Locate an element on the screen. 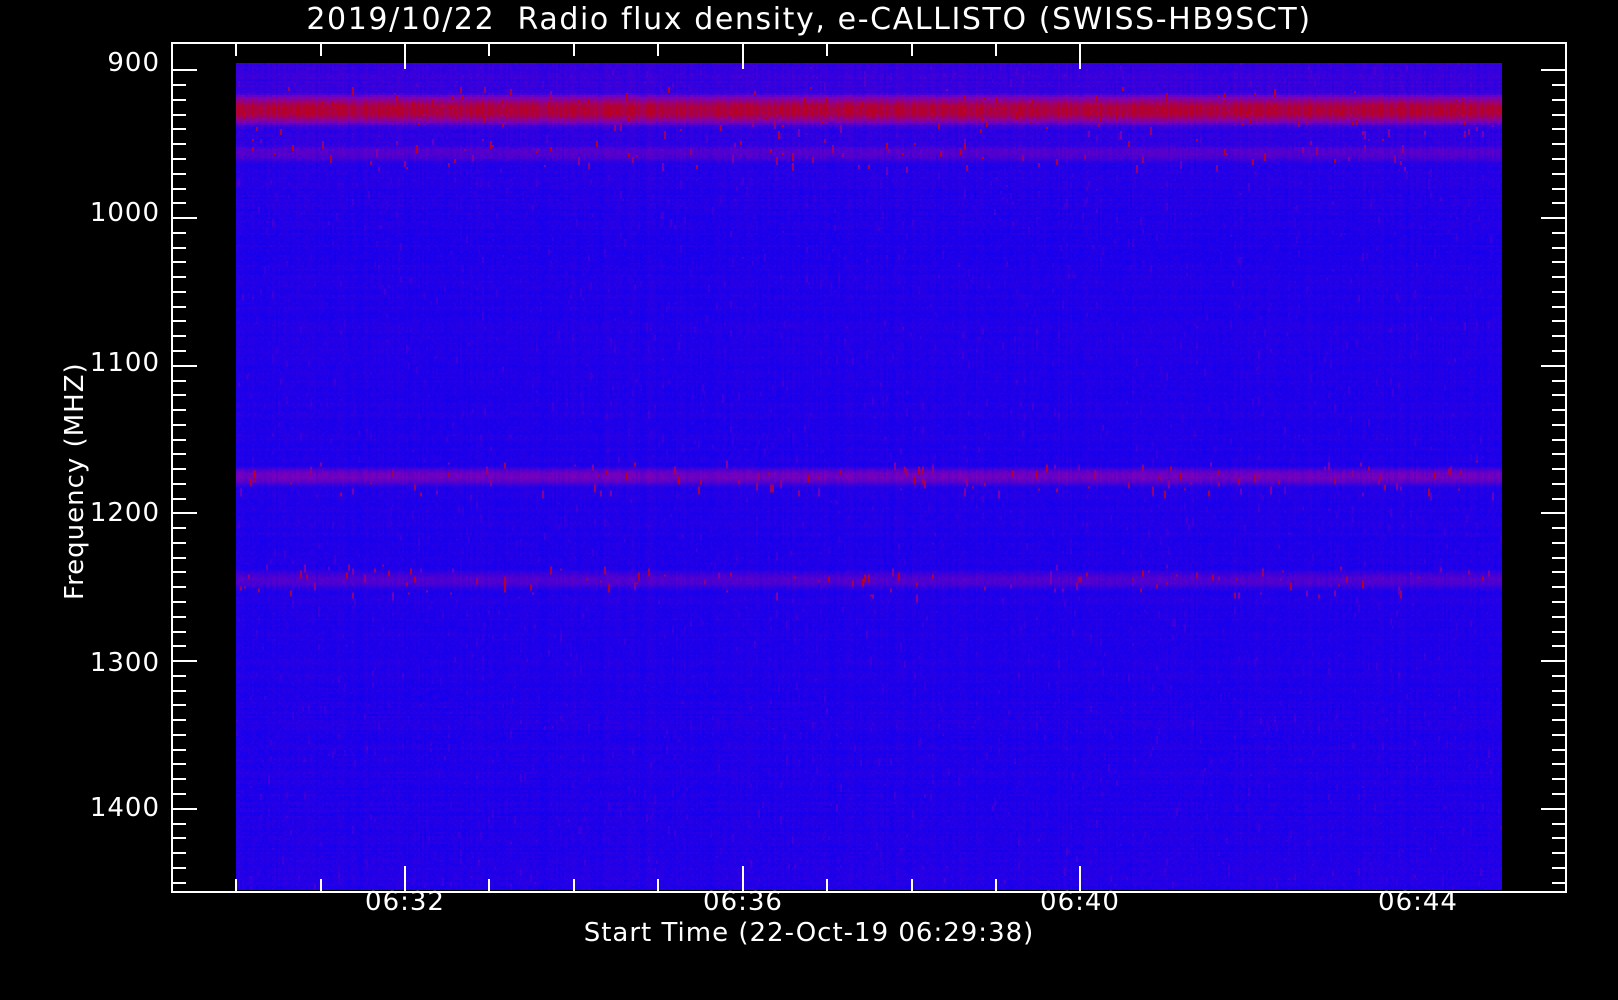 The width and height of the screenshot is (1618, 1000). x-tick-label-0644: 06:44 is located at coordinates (1418, 902).